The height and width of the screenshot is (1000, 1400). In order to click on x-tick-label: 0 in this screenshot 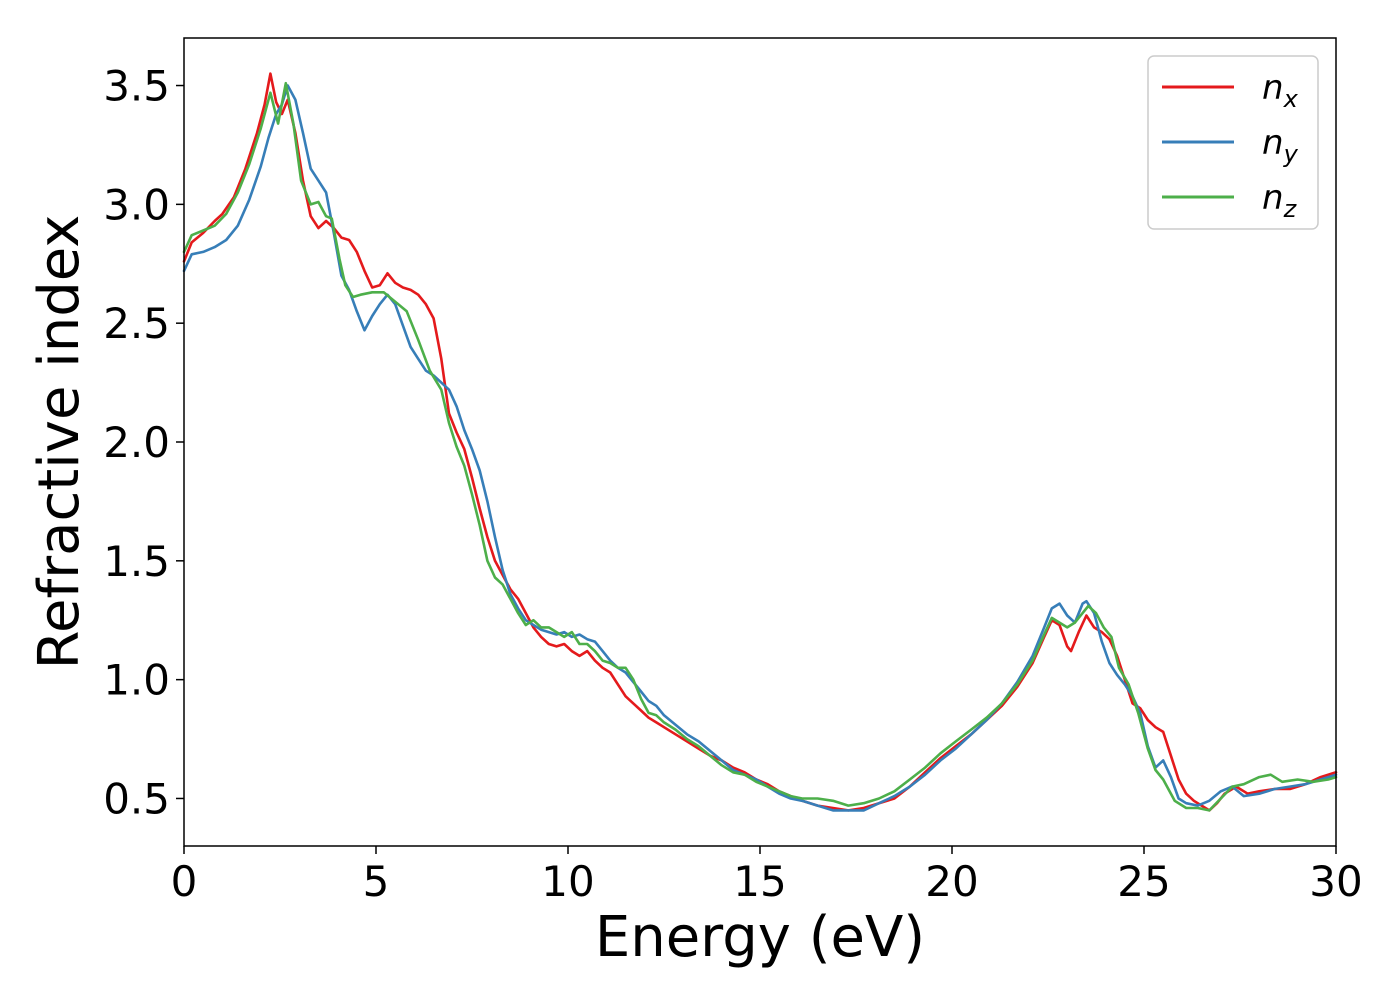, I will do `click(184, 881)`.